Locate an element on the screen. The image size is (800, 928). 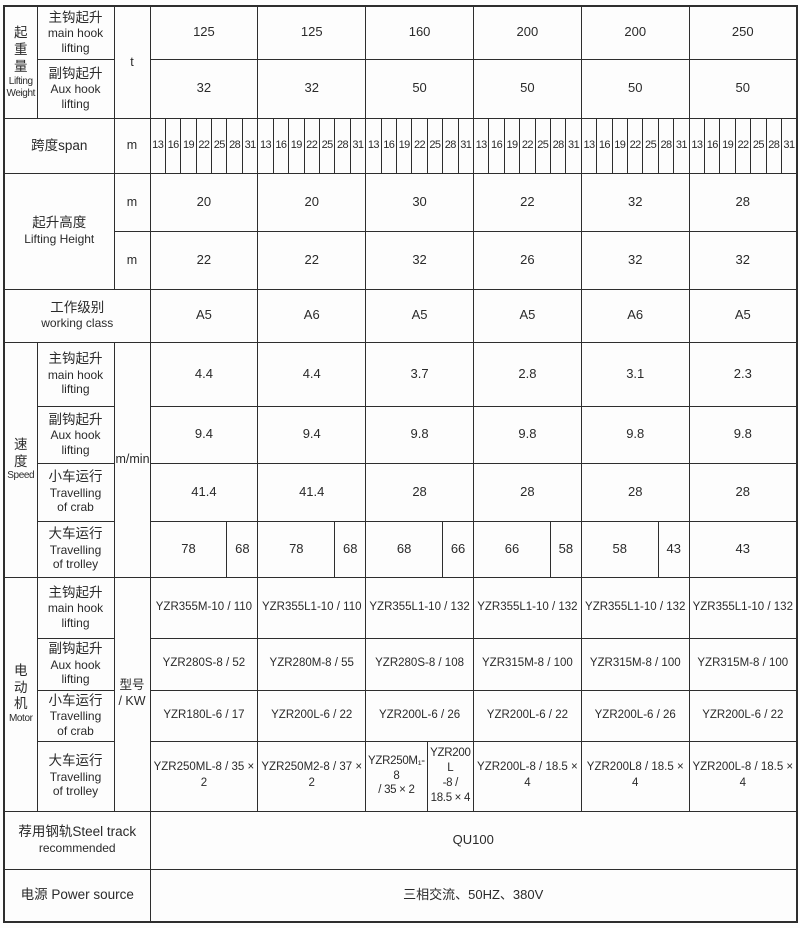
value-cell: YZR280S-8 / 52 is located at coordinates (204, 664).